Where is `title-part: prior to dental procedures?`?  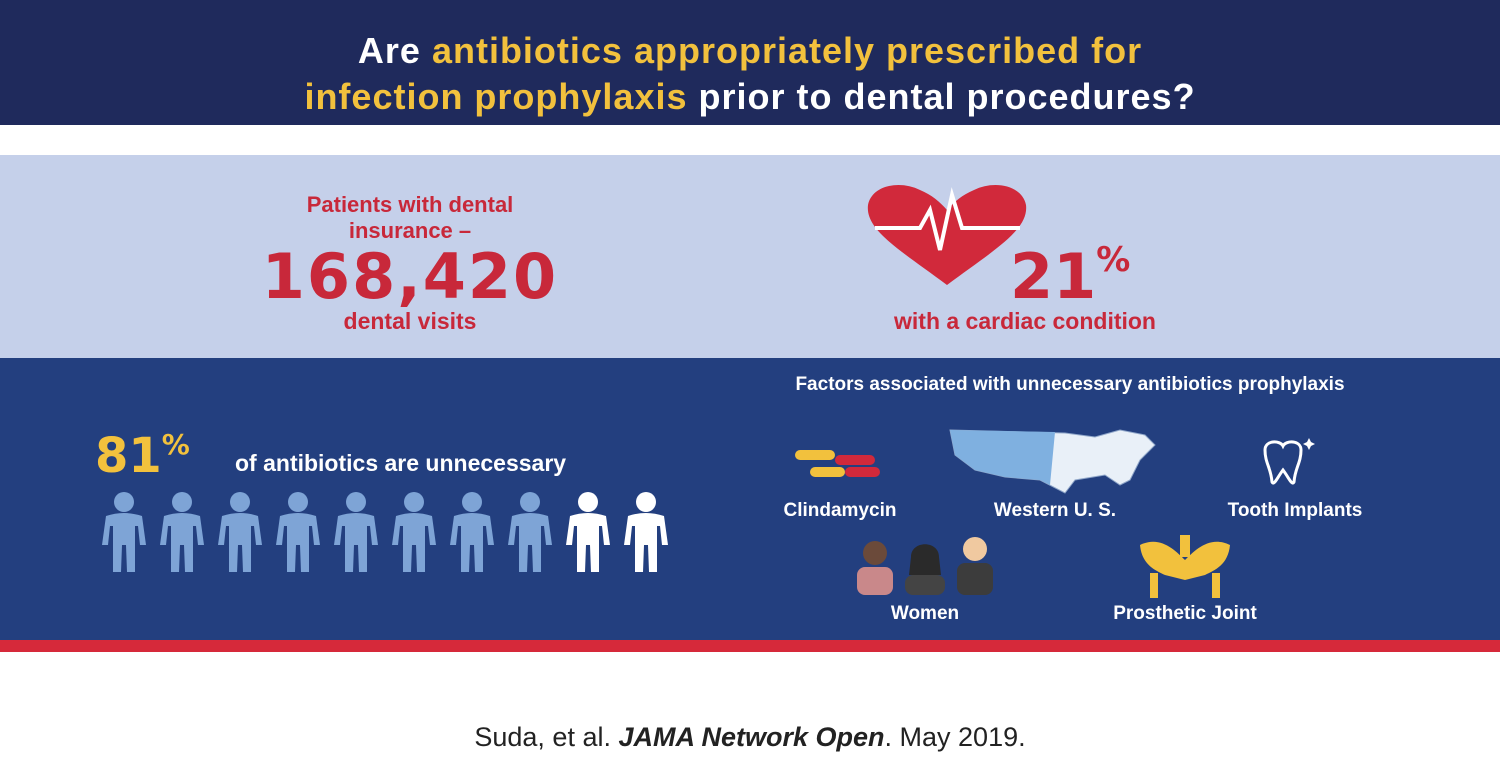 title-part: prior to dental procedures? is located at coordinates (941, 96).